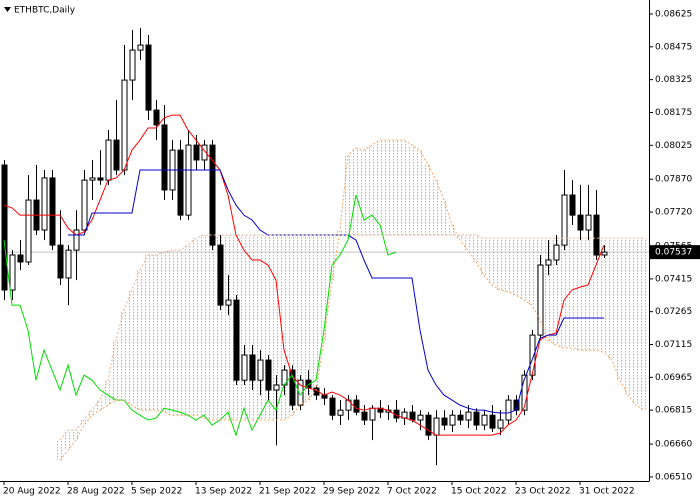 Image resolution: width=700 pixels, height=500 pixels. Describe the element at coordinates (673, 411) in the screenshot. I see `y-tick-label: 0.06815` at that location.